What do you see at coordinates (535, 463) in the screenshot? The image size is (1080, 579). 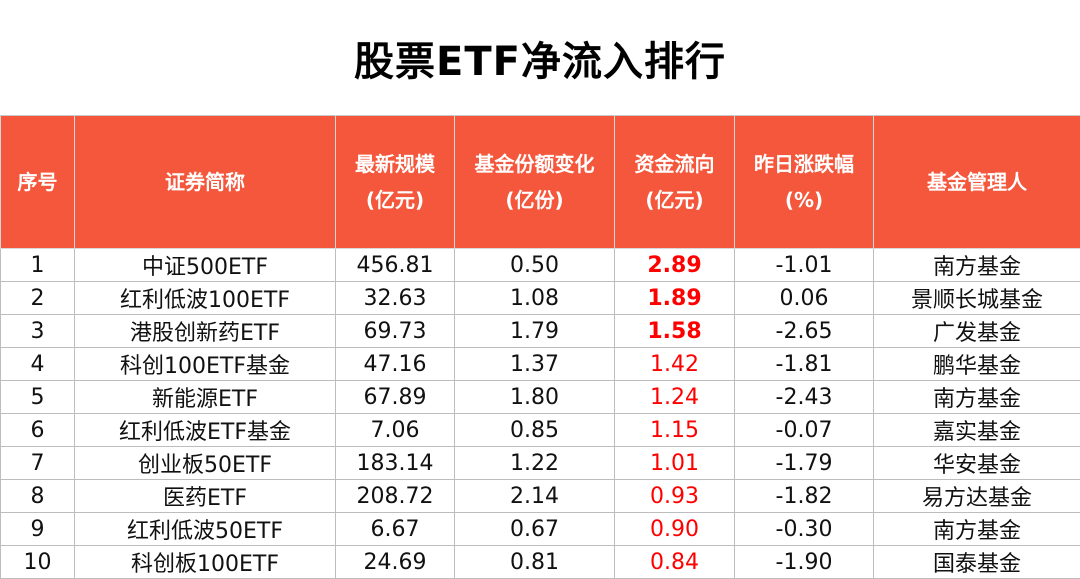 I see `cell-share-change: 1.22` at bounding box center [535, 463].